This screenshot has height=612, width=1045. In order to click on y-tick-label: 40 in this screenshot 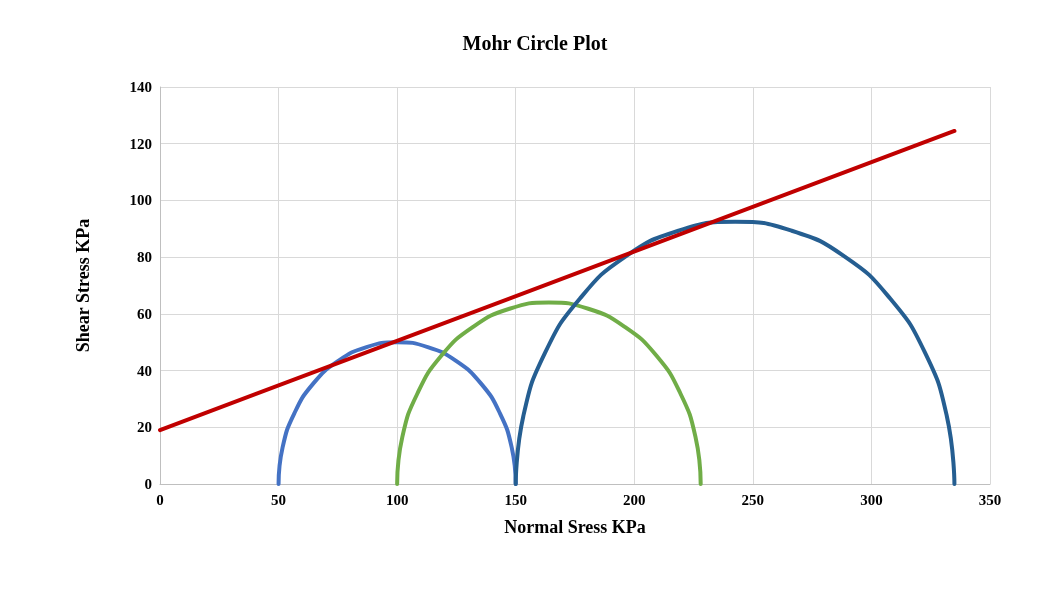, I will do `click(144, 370)`.